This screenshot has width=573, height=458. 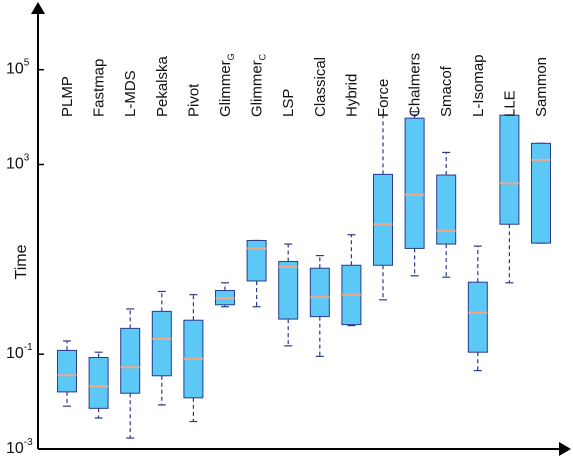 I want to click on category-name: LSP, so click(x=288, y=103).